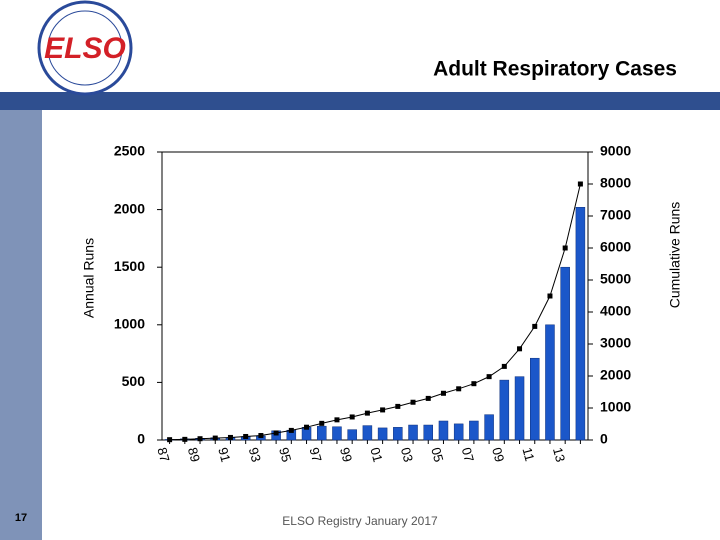 Image resolution: width=720 pixels, height=540 pixels. What do you see at coordinates (129, 151) in the screenshot?
I see `y-tick-label: 2500` at bounding box center [129, 151].